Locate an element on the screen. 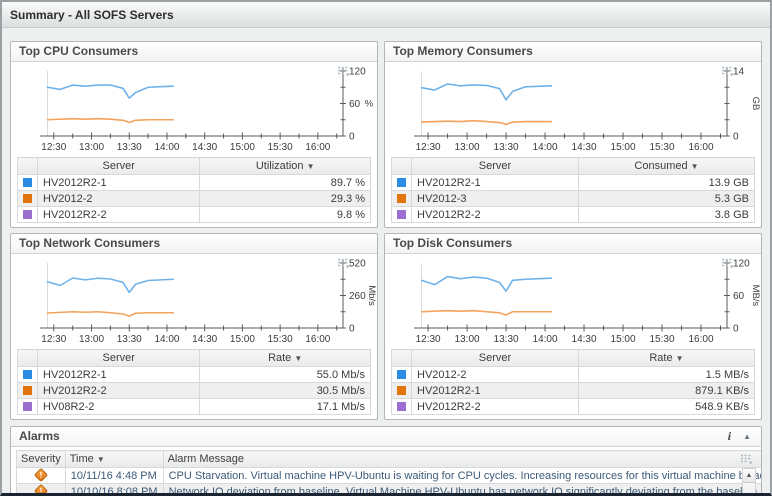  table-row: HV2012-3 5.3 GB is located at coordinates (573, 198).